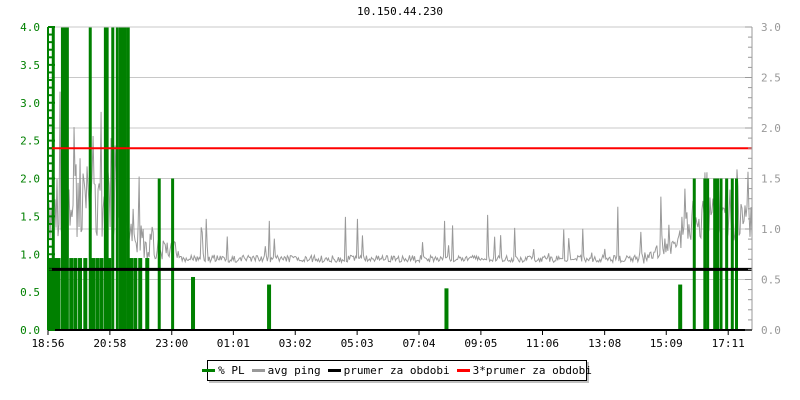  I want to click on axis-tick-label-x: 23:00, so click(171, 343).